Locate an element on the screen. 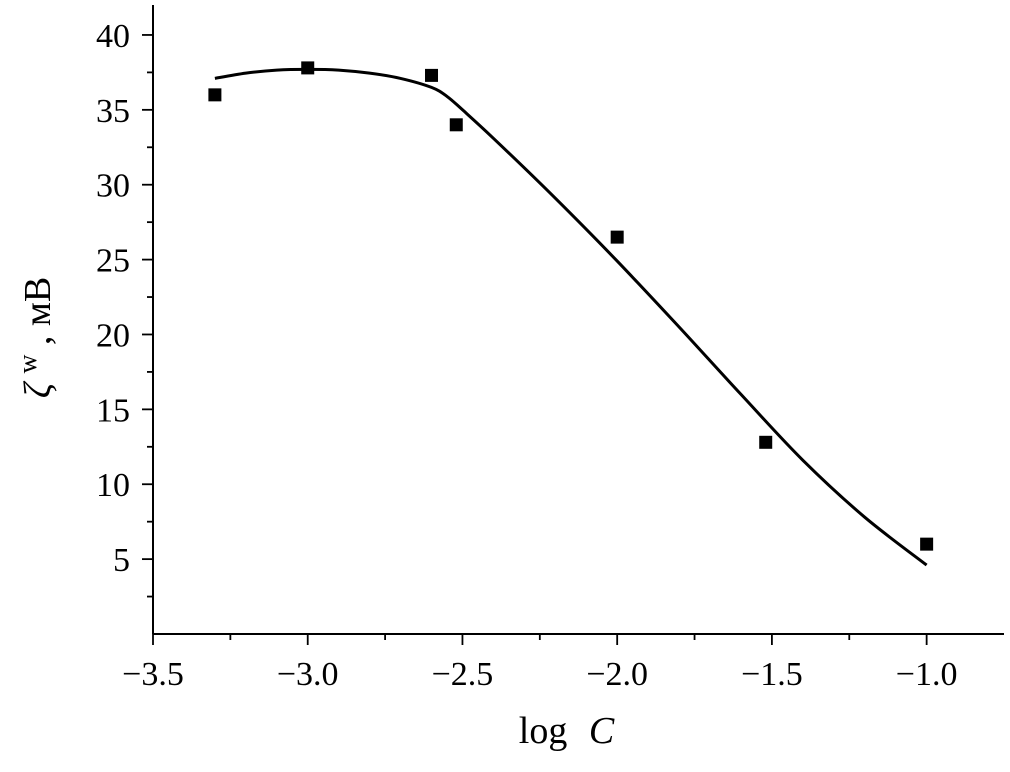  x-tick-label: −1.5 is located at coordinates (772, 674).